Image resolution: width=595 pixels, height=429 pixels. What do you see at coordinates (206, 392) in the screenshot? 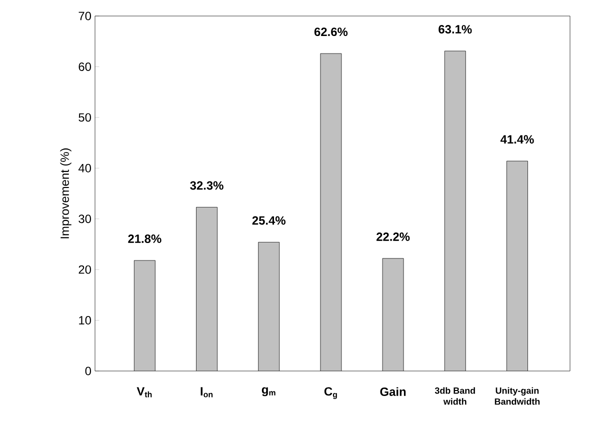
I see `x-tick-label: I$_{on}$` at bounding box center [206, 392].